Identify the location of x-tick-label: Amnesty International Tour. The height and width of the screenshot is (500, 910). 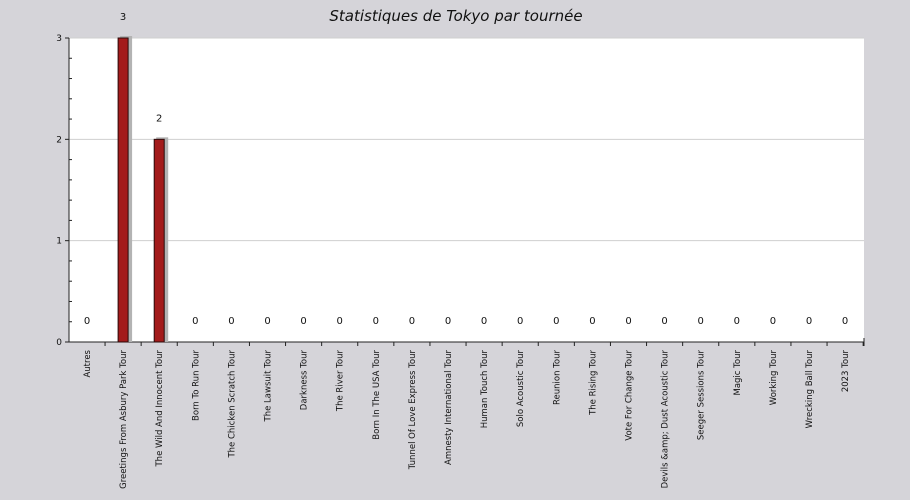
(449, 407).